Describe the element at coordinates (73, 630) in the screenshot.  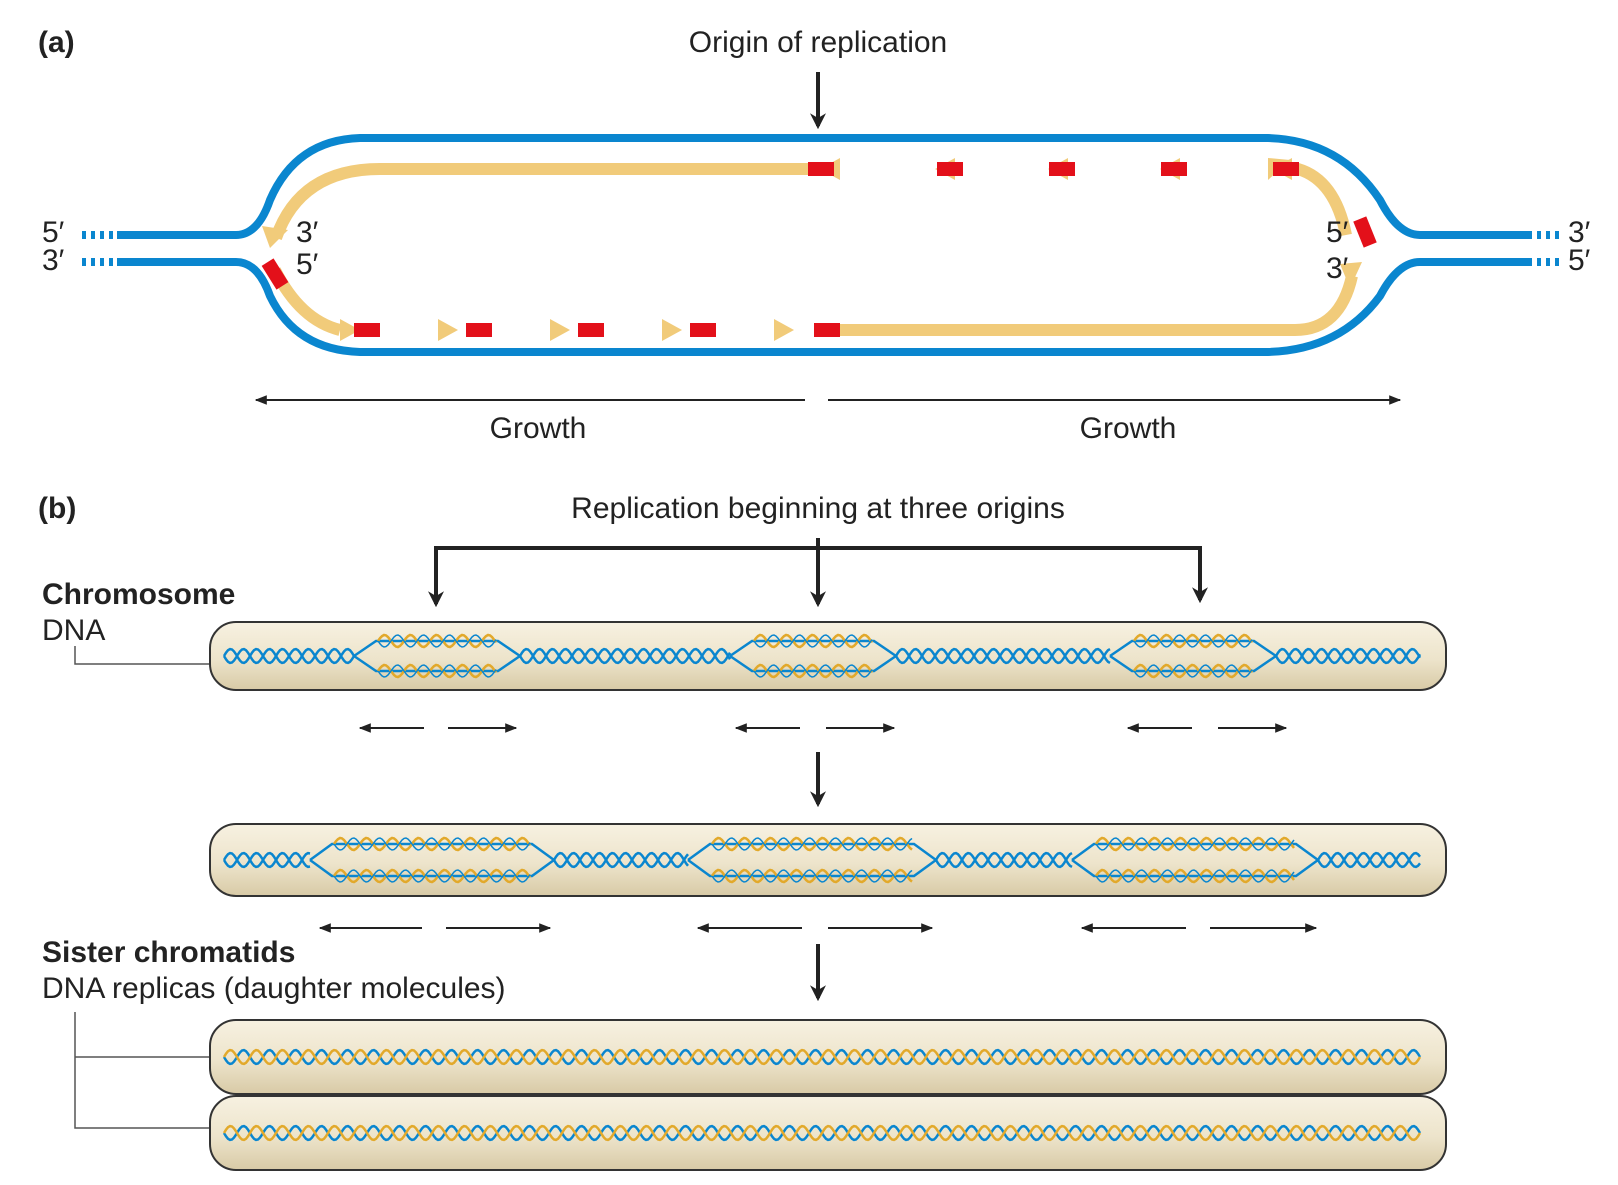
I see `dna-label: DNA` at that location.